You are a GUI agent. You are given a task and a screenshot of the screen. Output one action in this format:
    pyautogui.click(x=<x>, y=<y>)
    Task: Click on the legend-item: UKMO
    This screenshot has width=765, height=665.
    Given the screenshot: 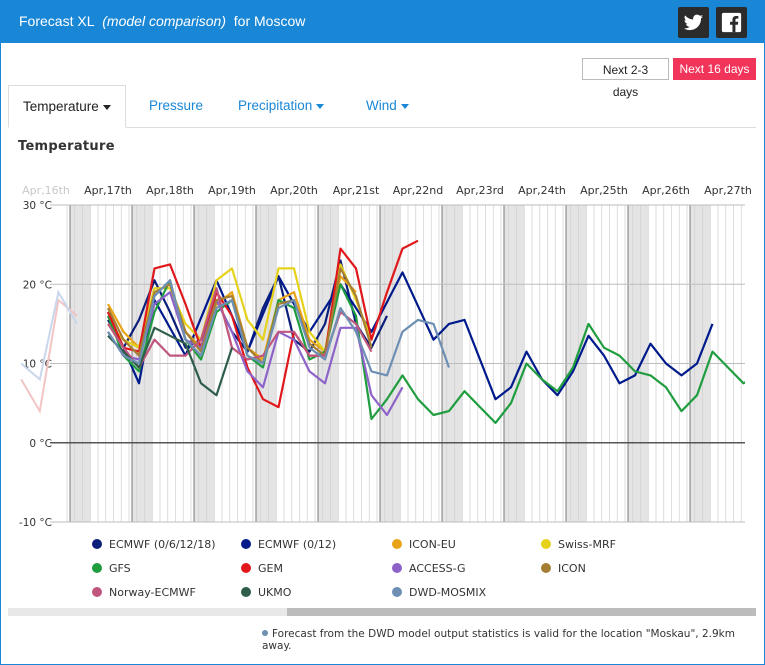 What is the action you would take?
    pyautogui.click(x=266, y=592)
    